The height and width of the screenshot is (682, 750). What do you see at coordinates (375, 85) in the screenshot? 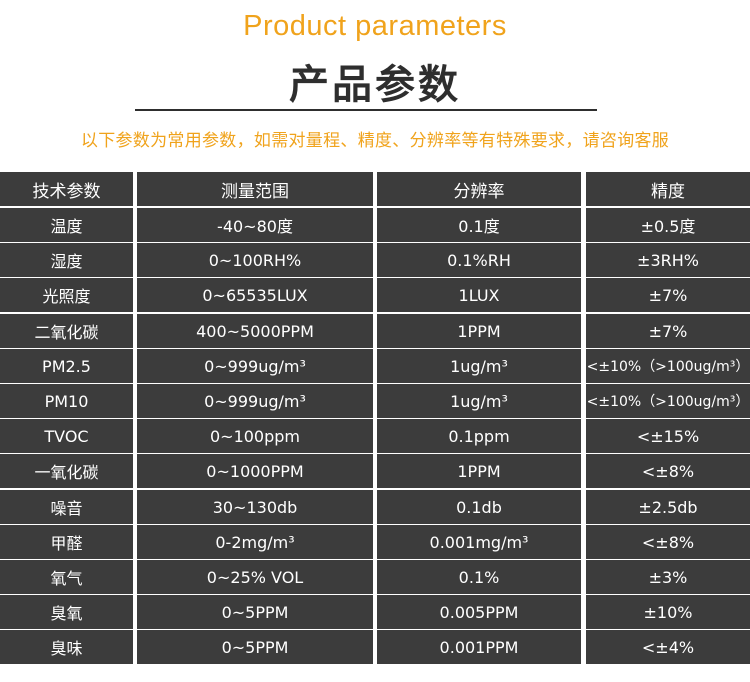
I see `page-title: 产品参数` at bounding box center [375, 85].